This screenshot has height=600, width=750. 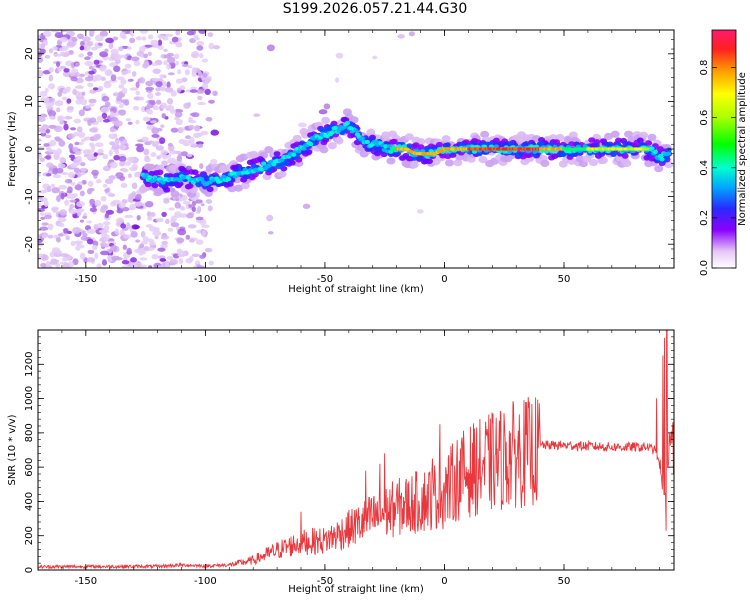 What do you see at coordinates (704, 168) in the screenshot?
I see `colorbar-tick-label: 0.4` at bounding box center [704, 168].